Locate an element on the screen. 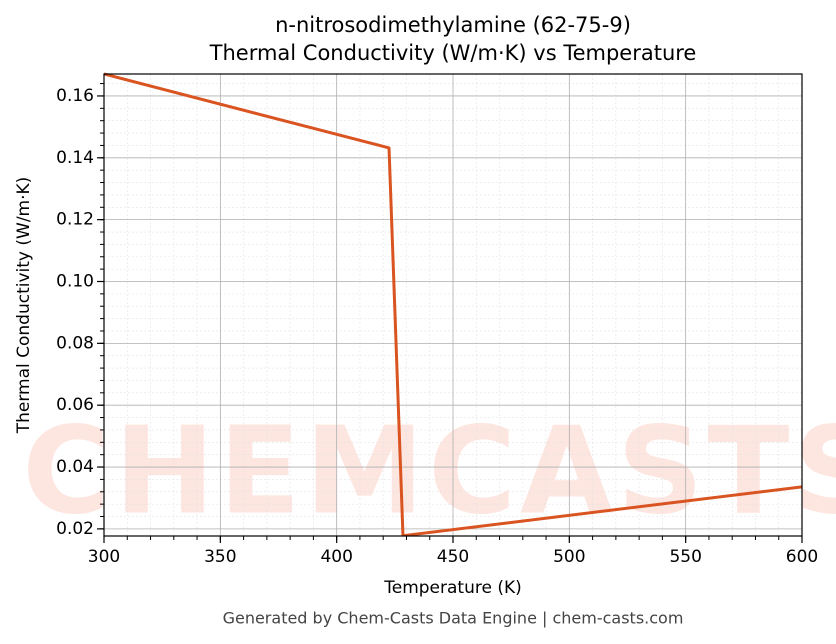 This screenshot has width=836, height=644. y-tick-label: 0.10 is located at coordinates (75, 281).